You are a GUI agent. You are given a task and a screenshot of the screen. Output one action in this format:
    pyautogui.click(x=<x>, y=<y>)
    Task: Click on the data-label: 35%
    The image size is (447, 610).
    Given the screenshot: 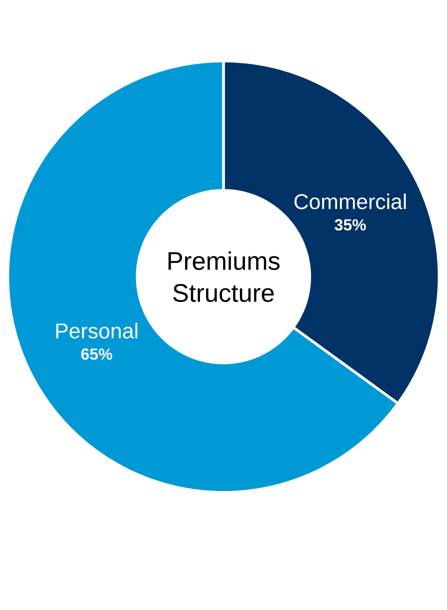 What is the action you would take?
    pyautogui.click(x=350, y=225)
    